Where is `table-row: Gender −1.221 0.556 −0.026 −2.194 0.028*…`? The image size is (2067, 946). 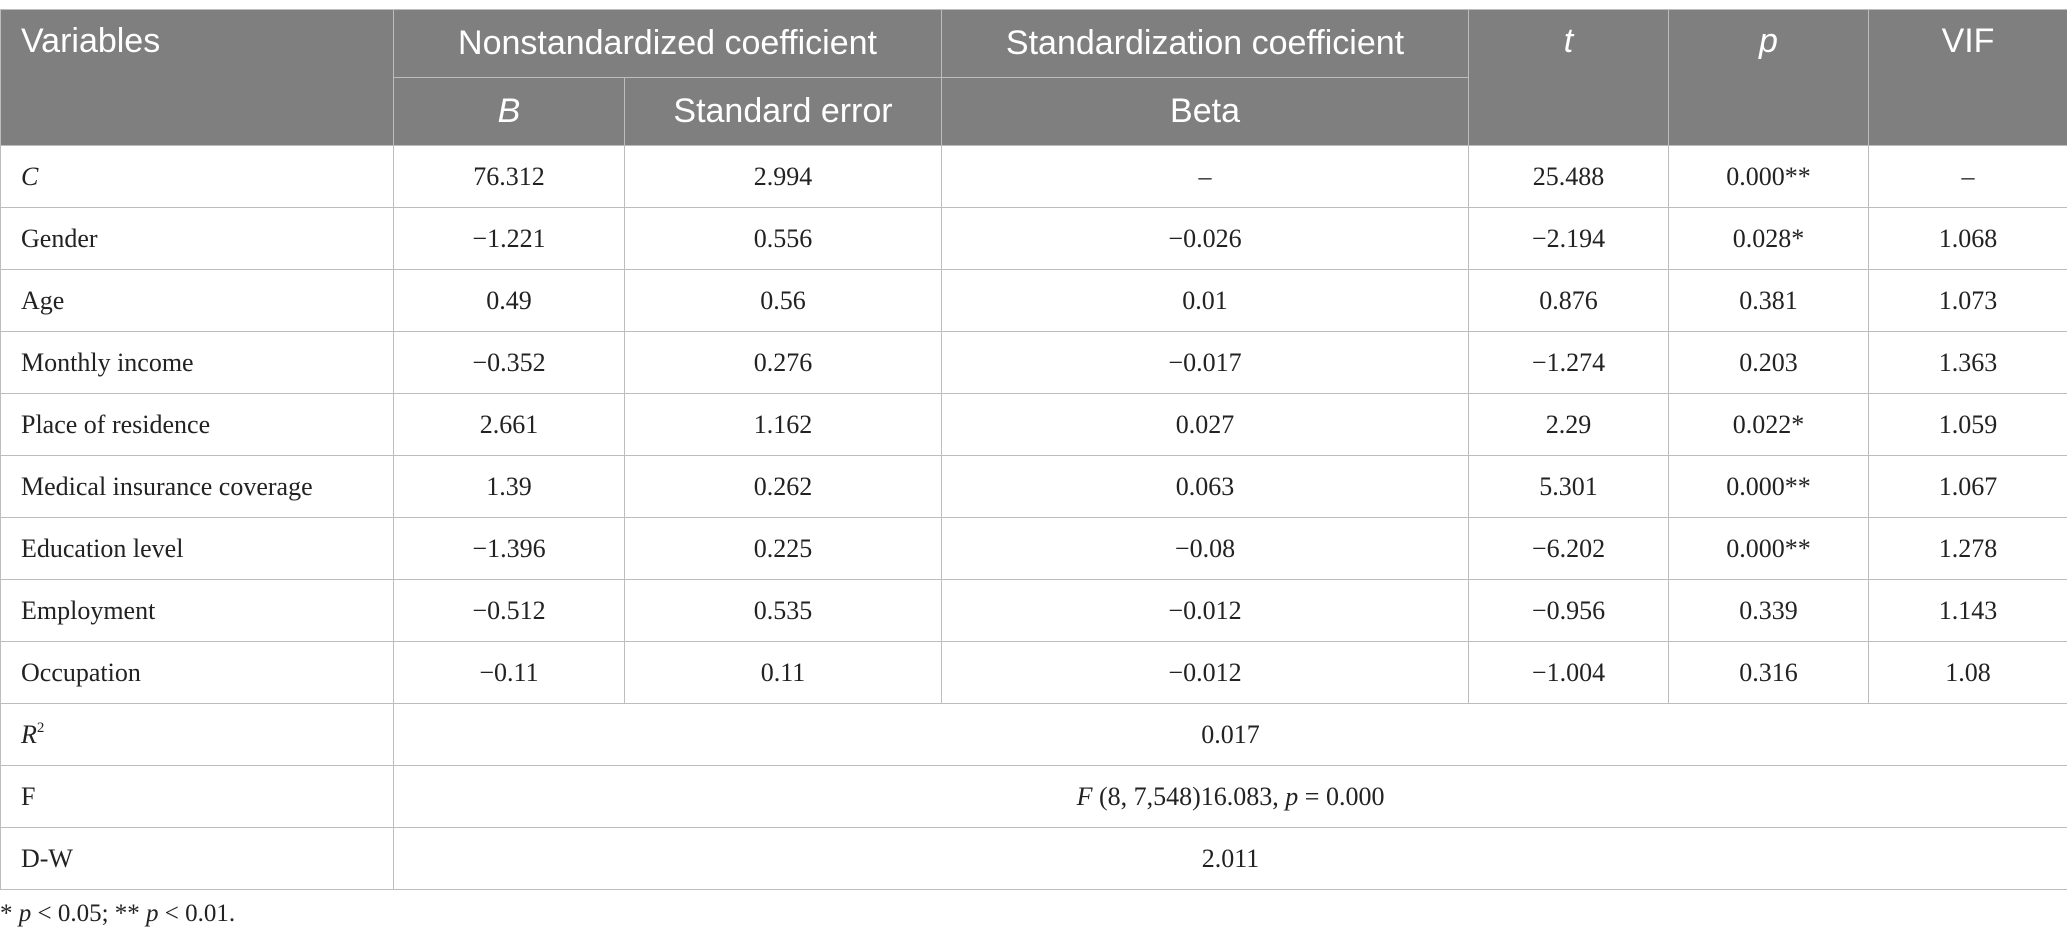
table-row: Gender −1.221 0.556 −0.026 −2.194 0.028*… is located at coordinates (1033, 238).